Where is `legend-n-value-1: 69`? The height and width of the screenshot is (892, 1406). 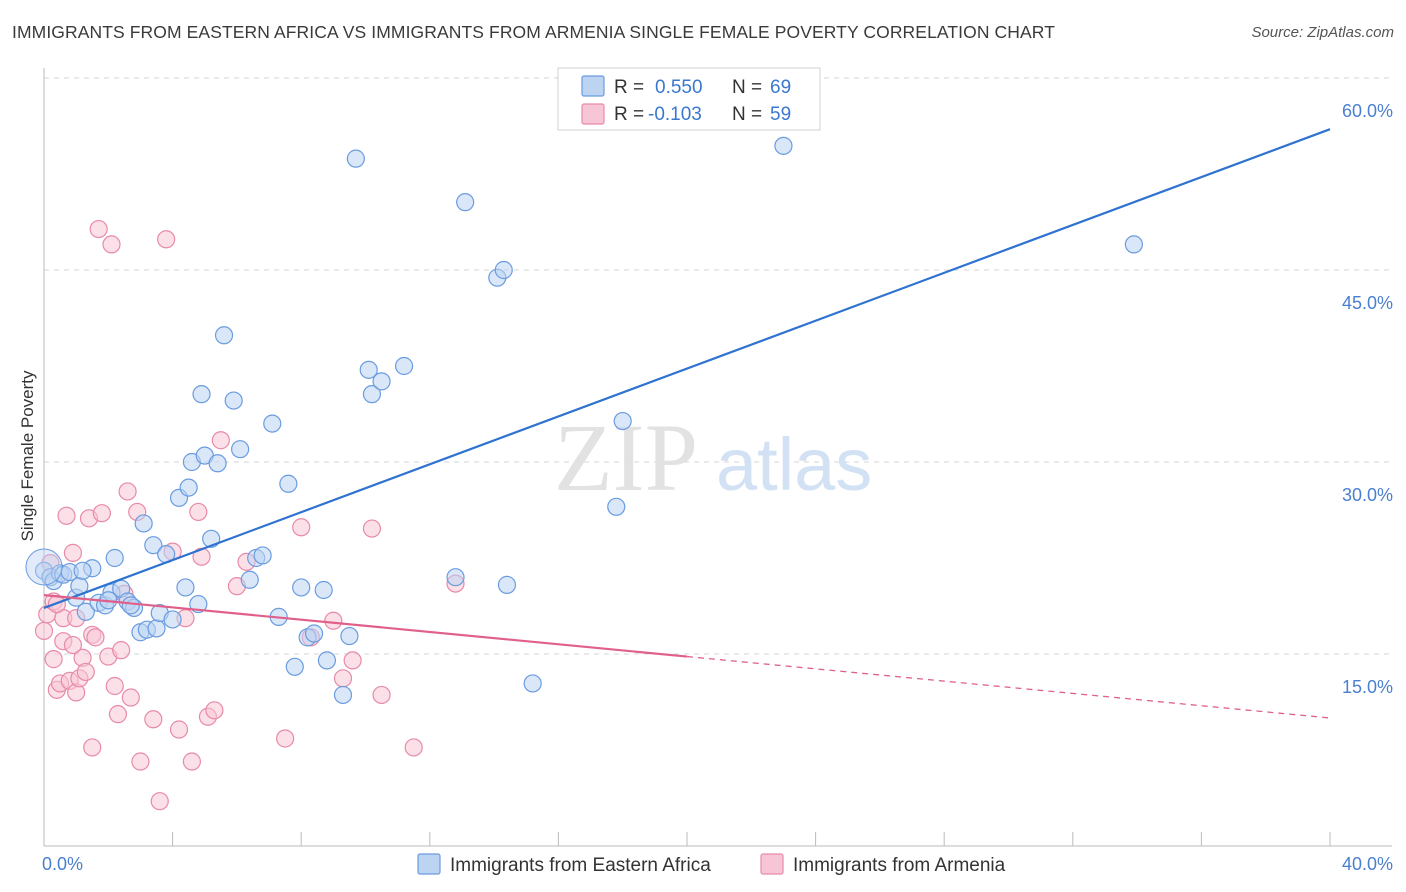
legend-n-value-1: 69 is located at coordinates (780, 87).